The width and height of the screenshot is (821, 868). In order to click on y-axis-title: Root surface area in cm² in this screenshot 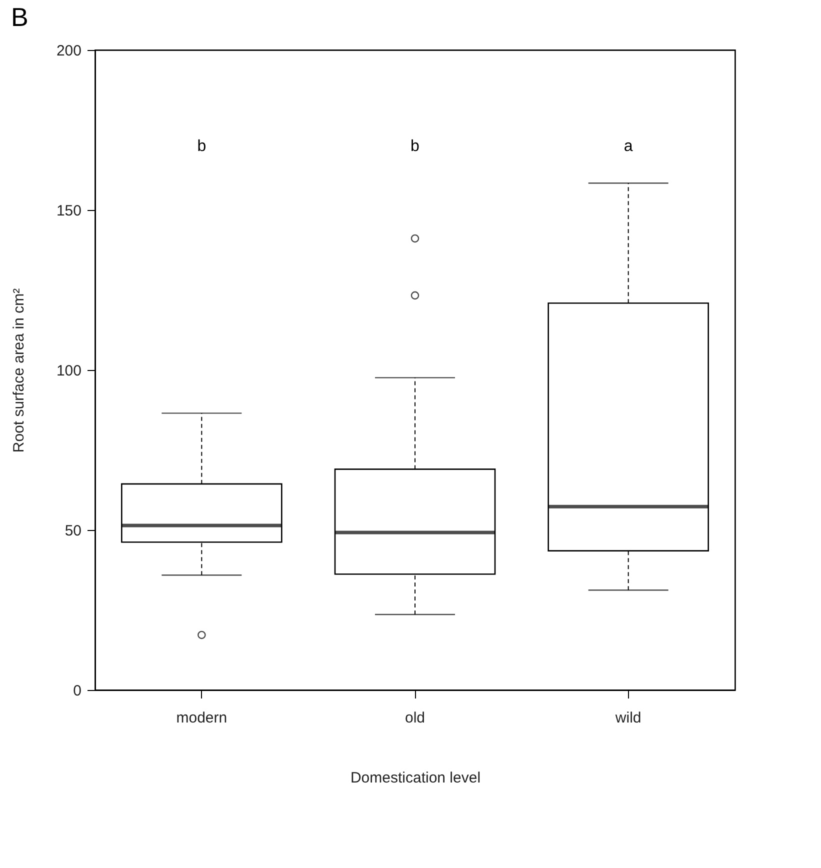, I will do `click(19, 370)`.